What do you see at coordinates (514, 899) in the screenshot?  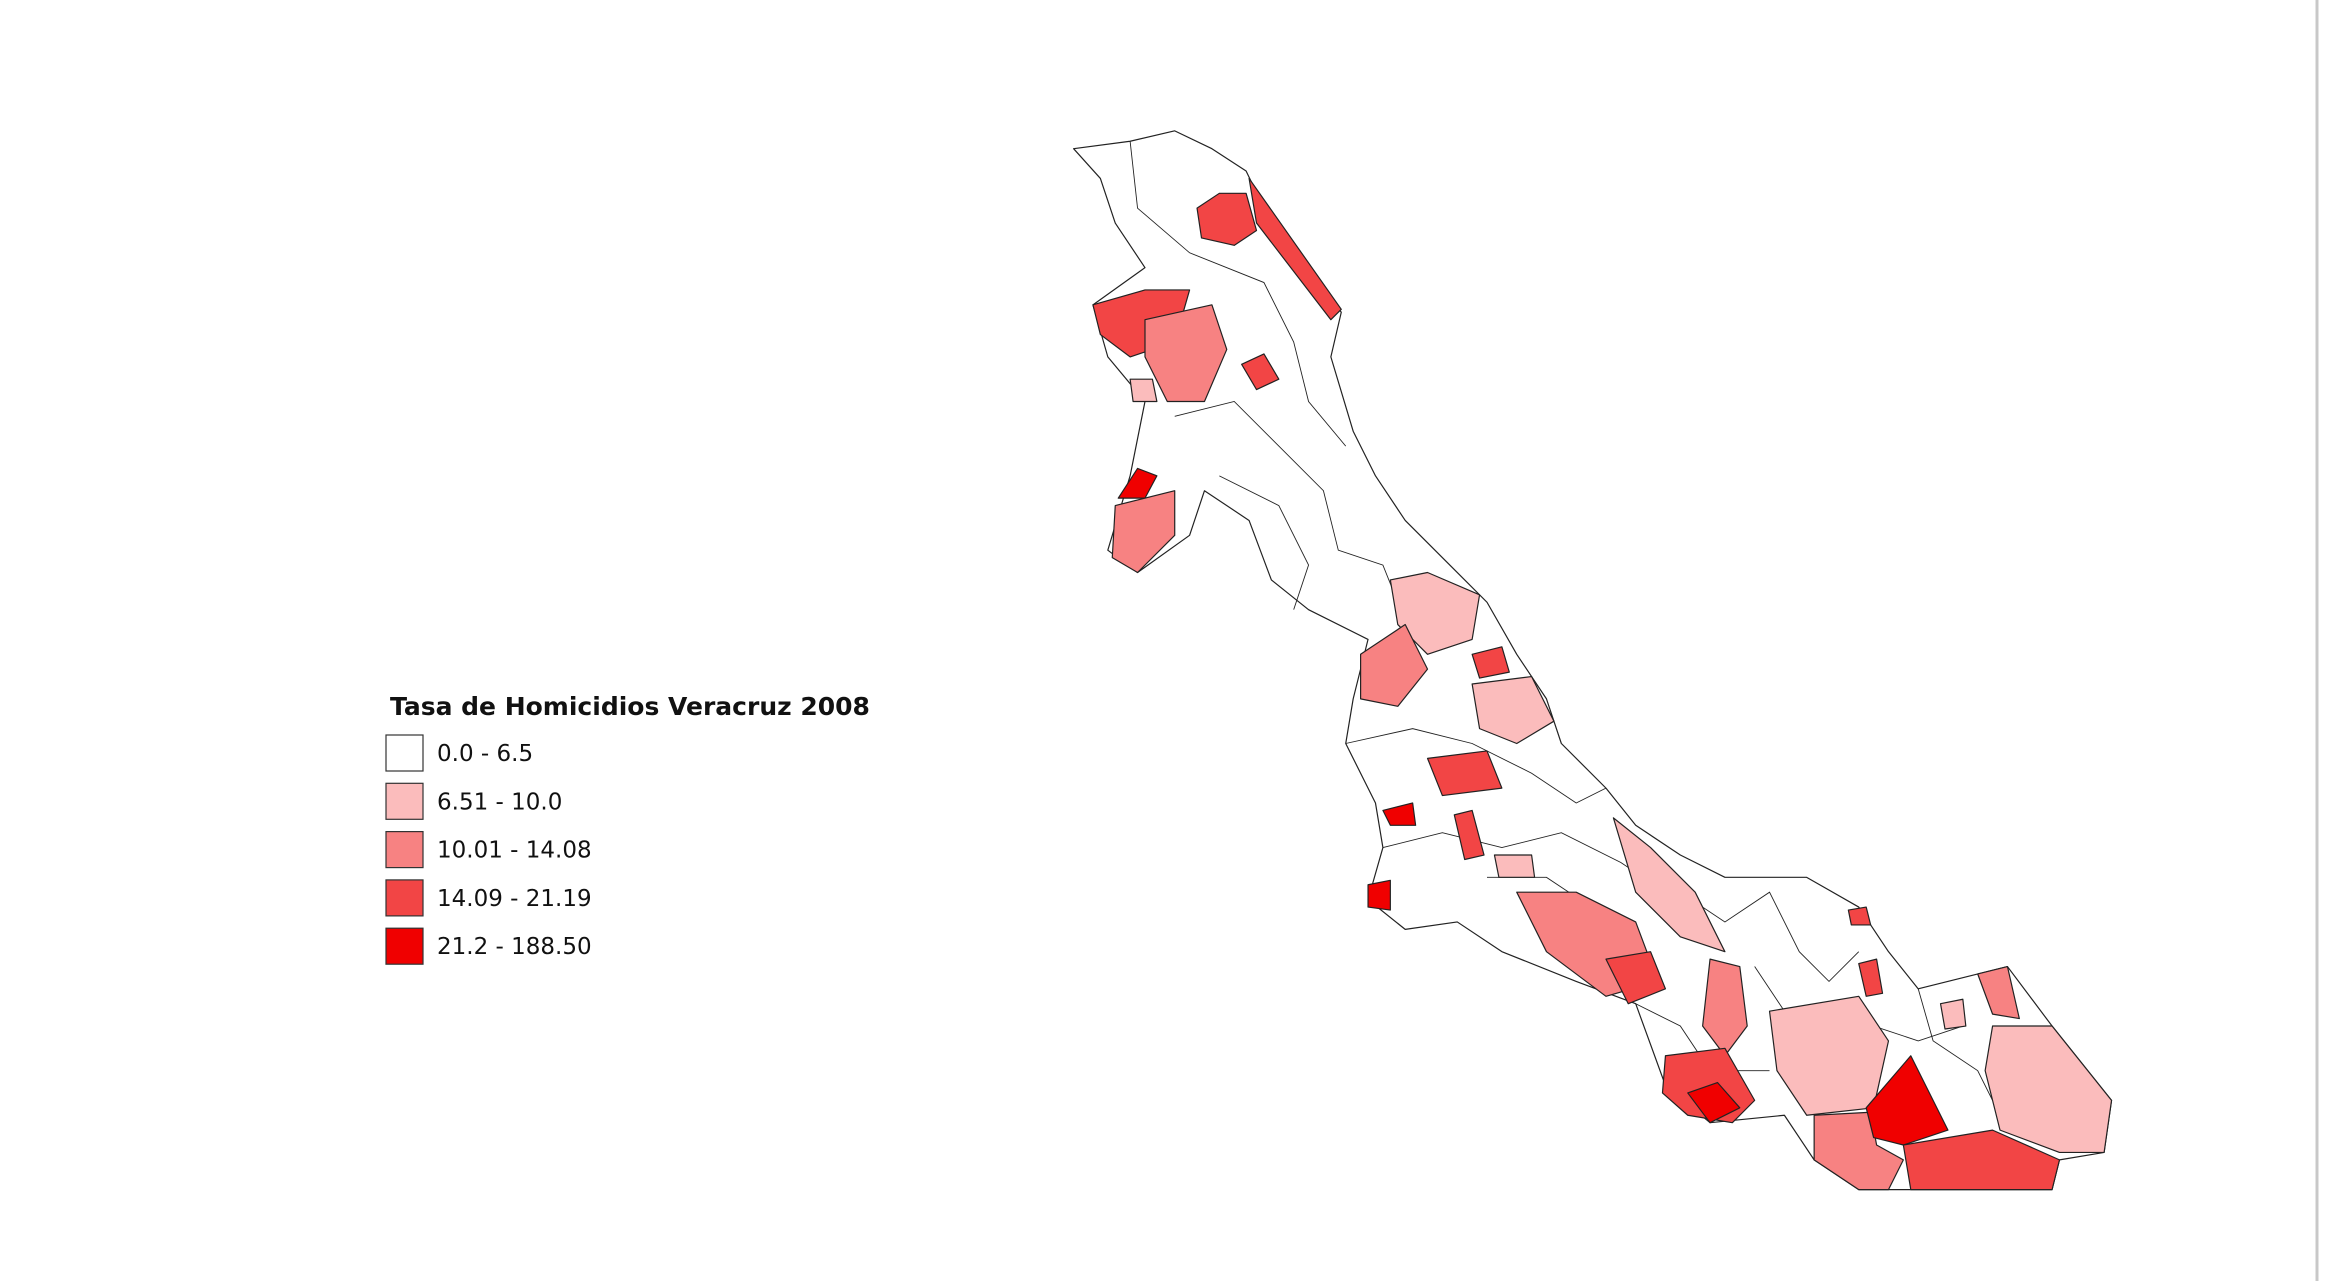 I see `legend-label: 14.09 - 21.19` at bounding box center [514, 899].